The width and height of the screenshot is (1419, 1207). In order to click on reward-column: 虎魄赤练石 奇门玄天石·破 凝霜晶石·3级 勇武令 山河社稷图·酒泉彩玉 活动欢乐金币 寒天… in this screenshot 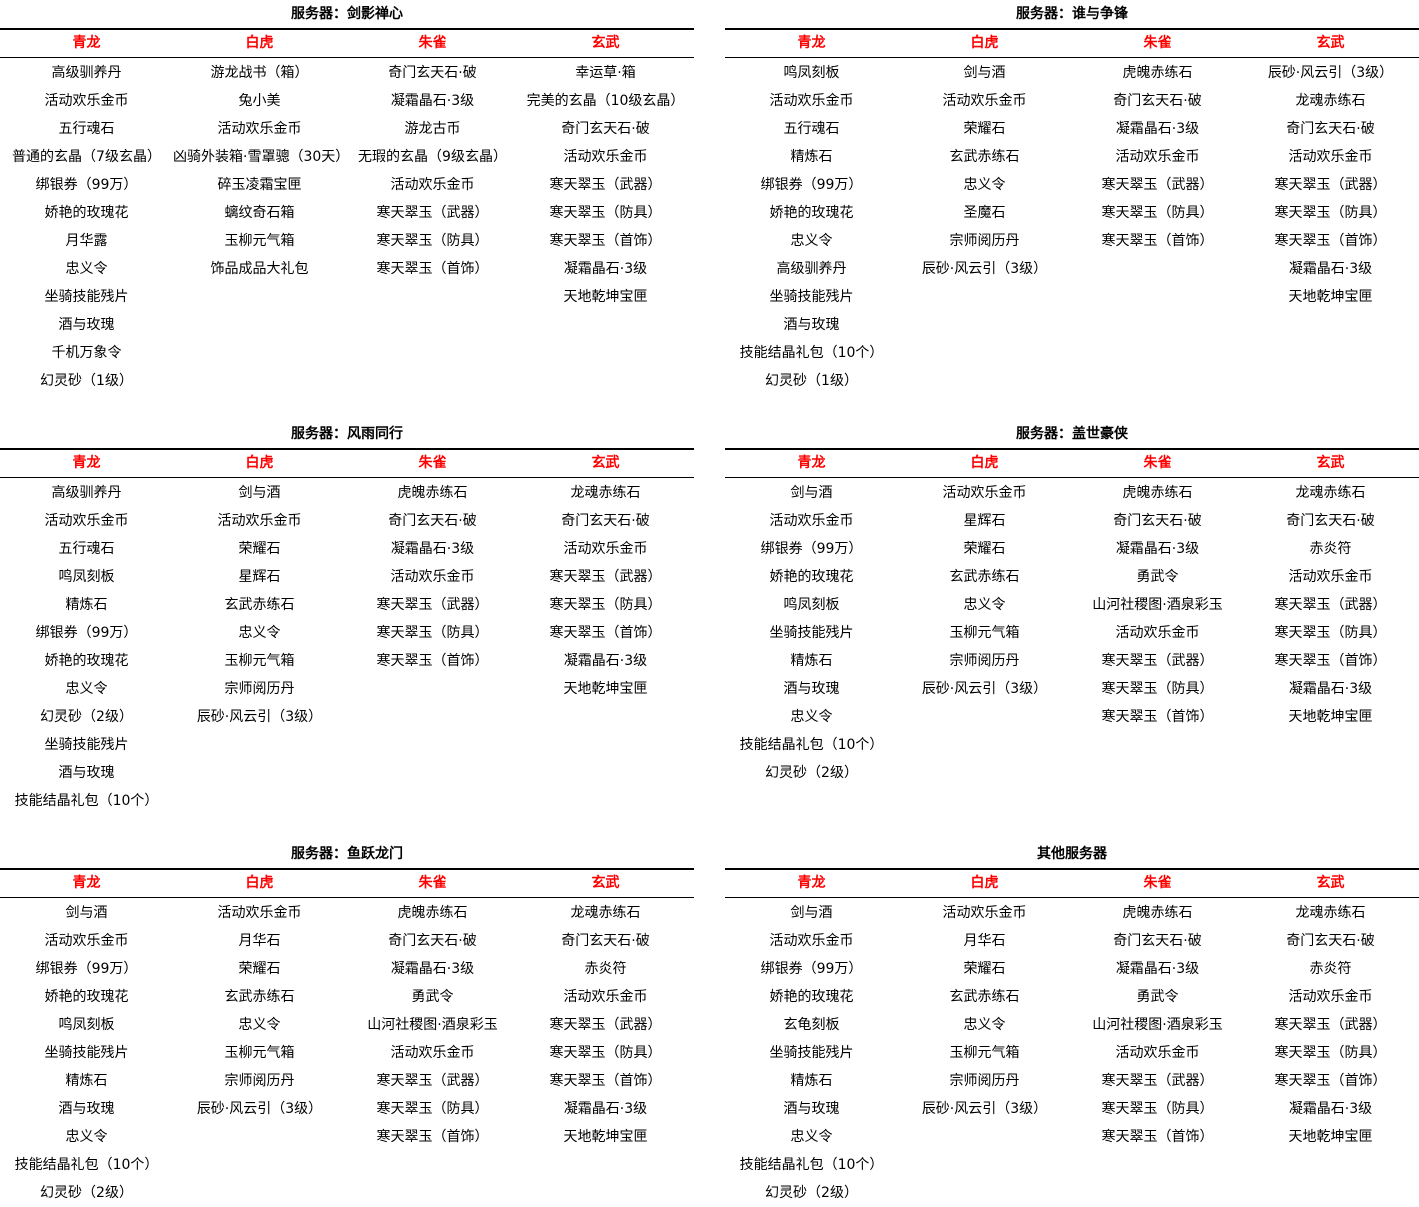, I will do `click(1157, 1053)`.